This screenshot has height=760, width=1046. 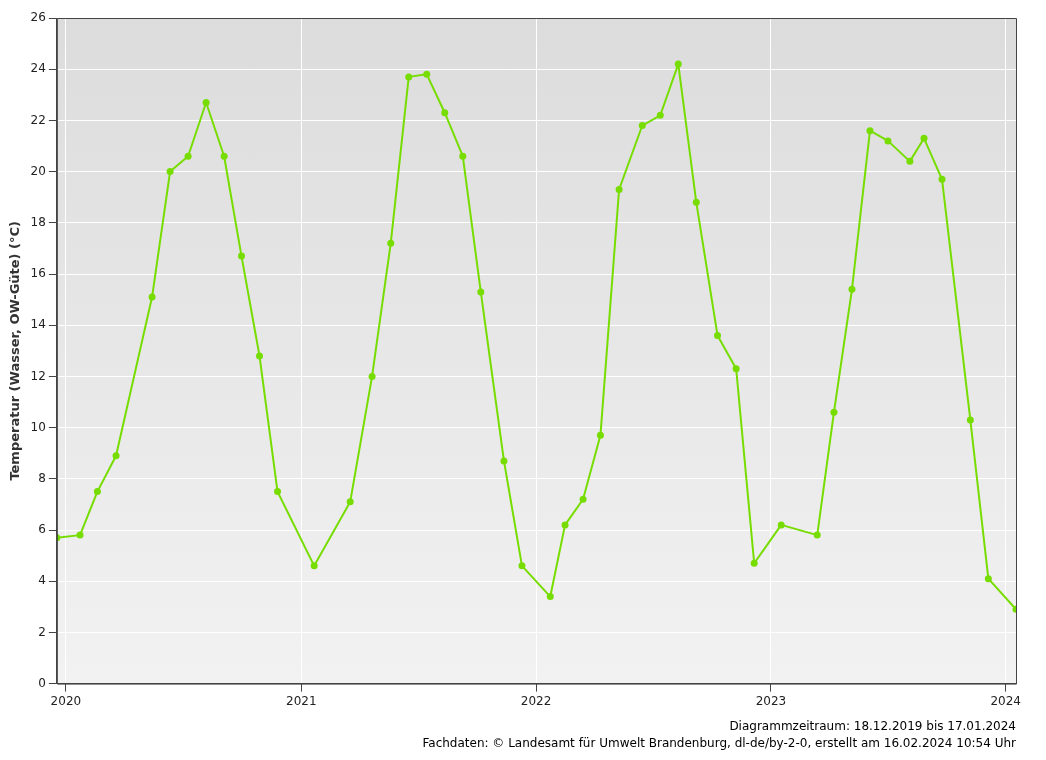 What do you see at coordinates (38, 375) in the screenshot?
I see `y-tick-label: 12` at bounding box center [38, 375].